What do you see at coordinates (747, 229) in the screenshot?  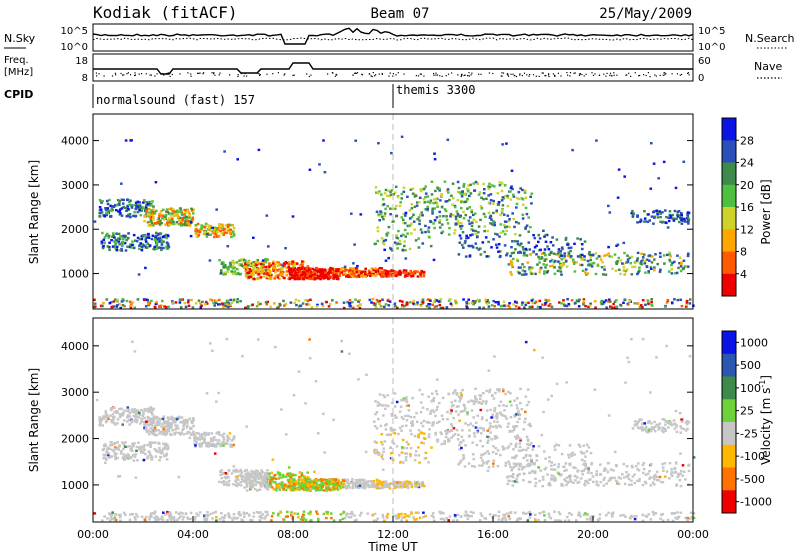 I see `colorbar-tick-label: 12` at bounding box center [747, 229].